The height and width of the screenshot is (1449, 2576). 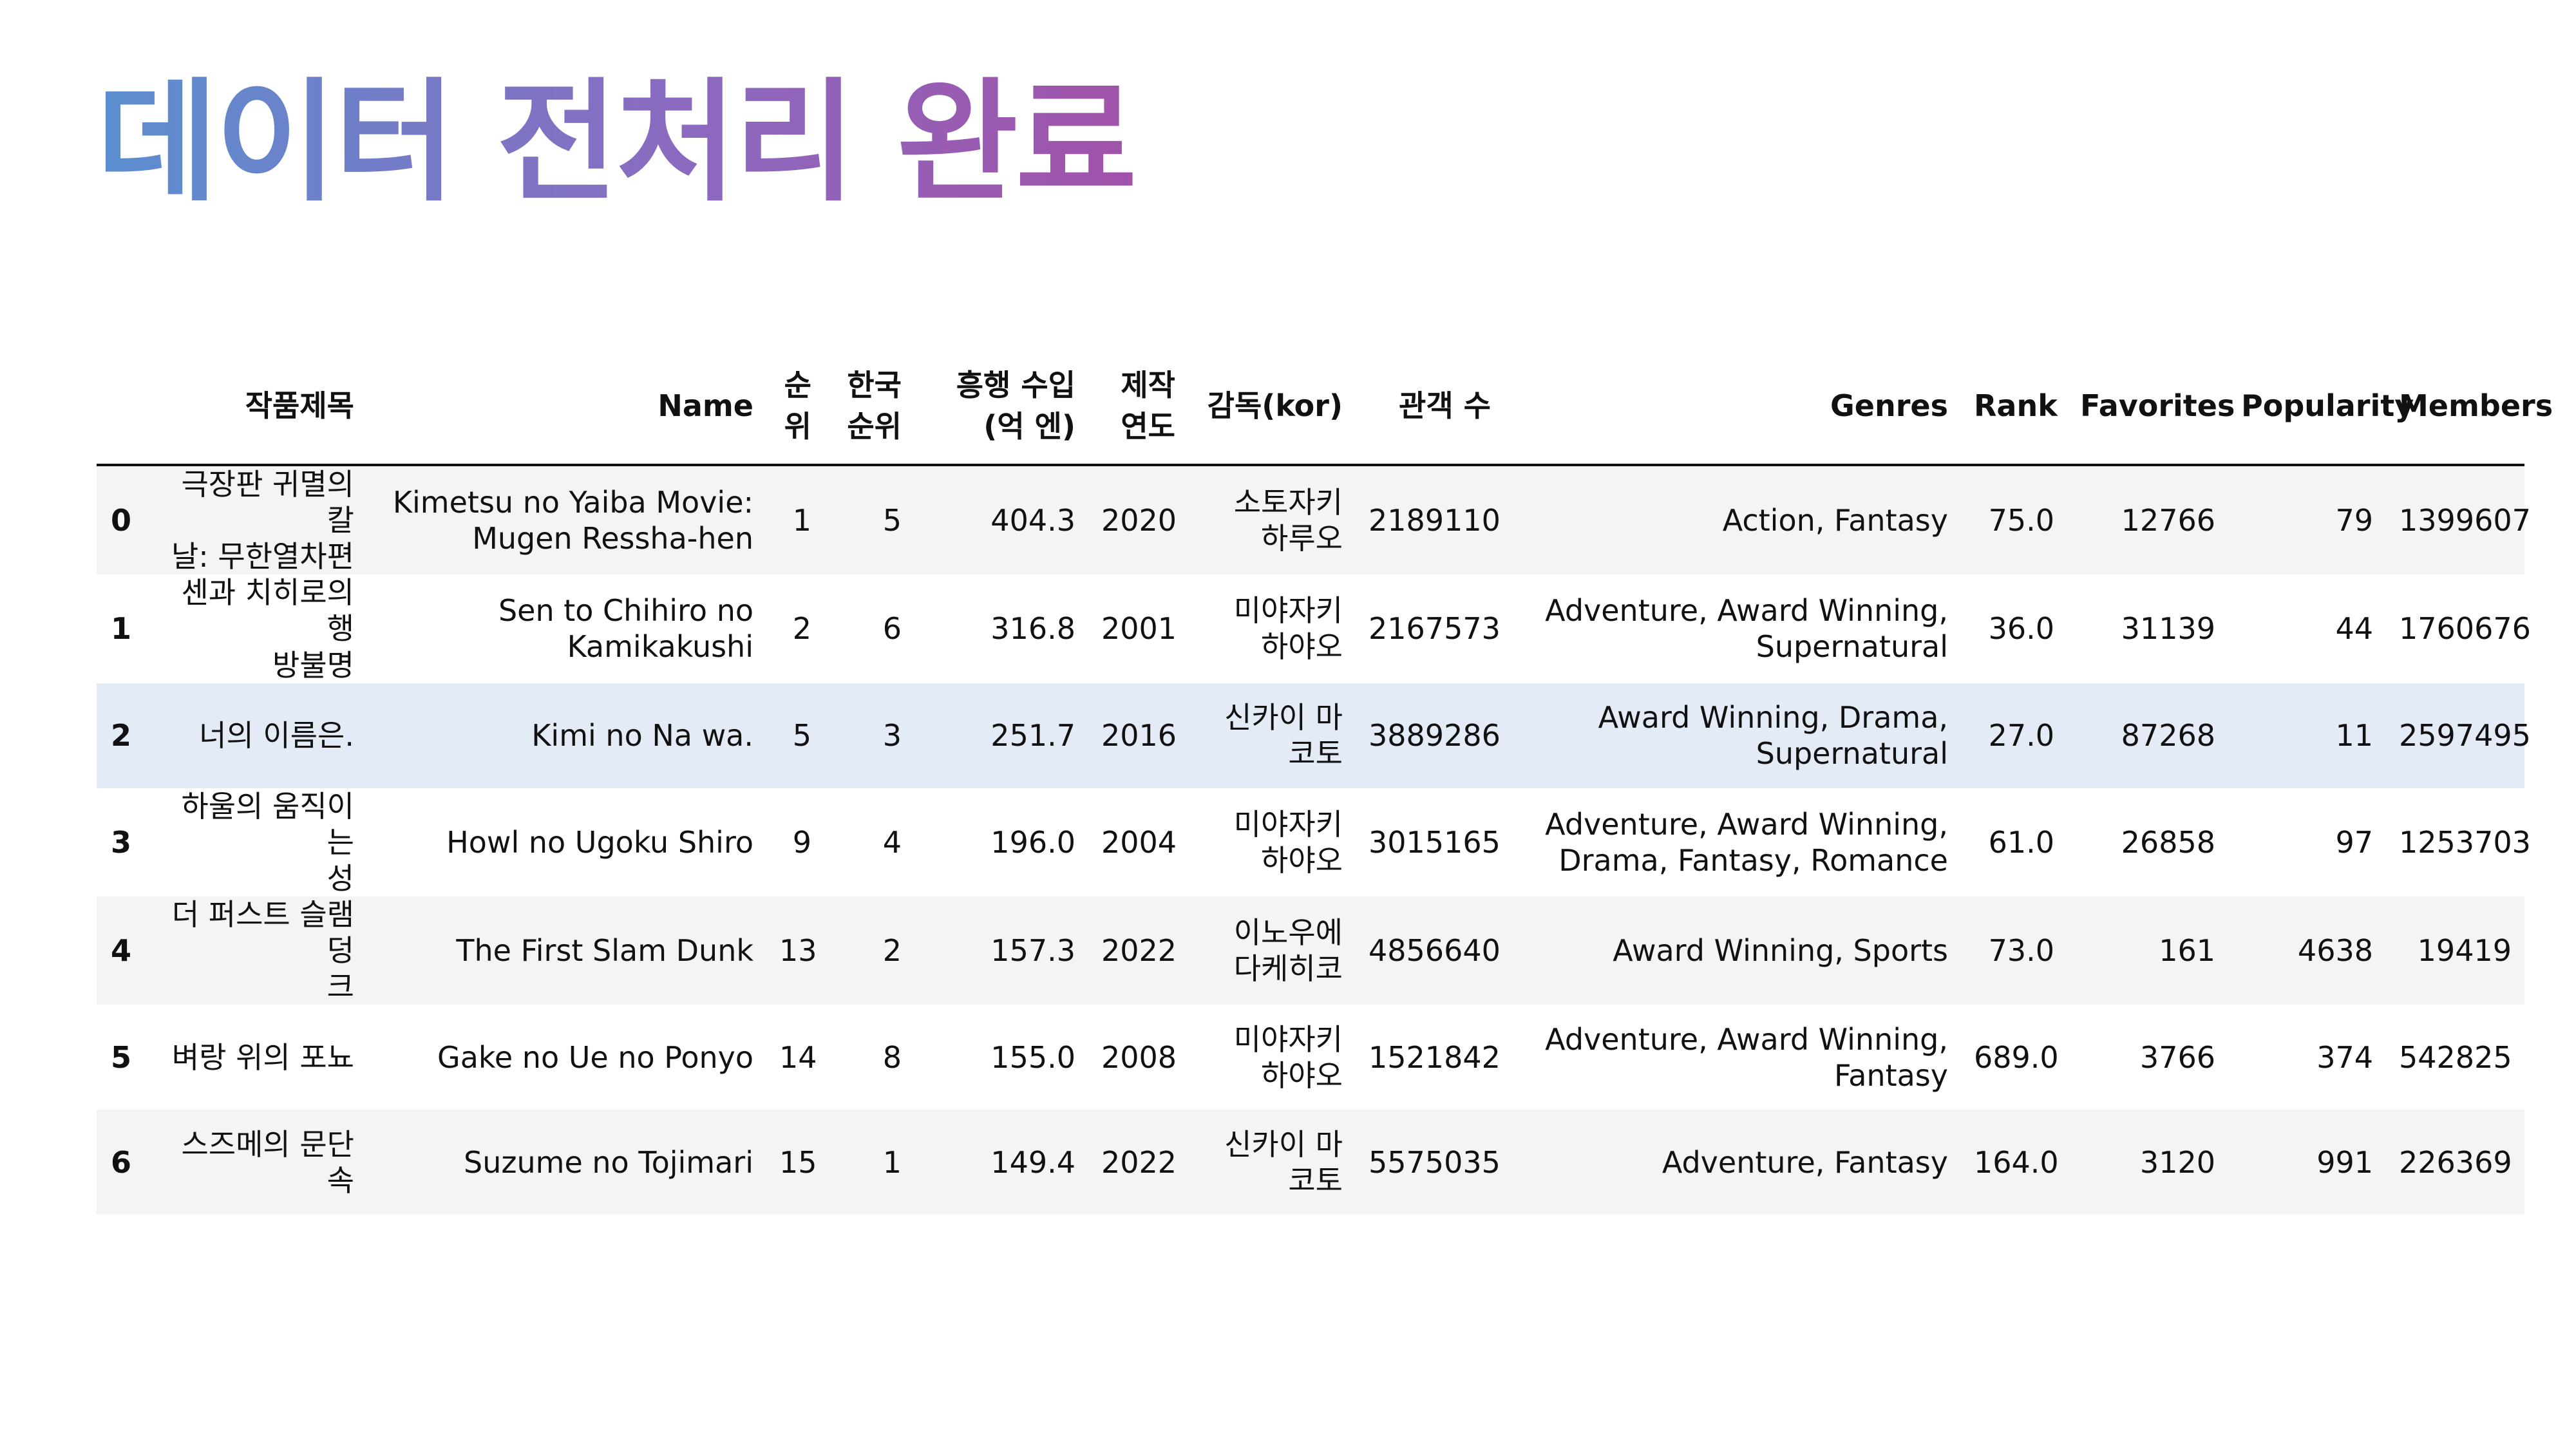 I want to click on cell-value: 소토자키 하루오, so click(x=1288, y=521).